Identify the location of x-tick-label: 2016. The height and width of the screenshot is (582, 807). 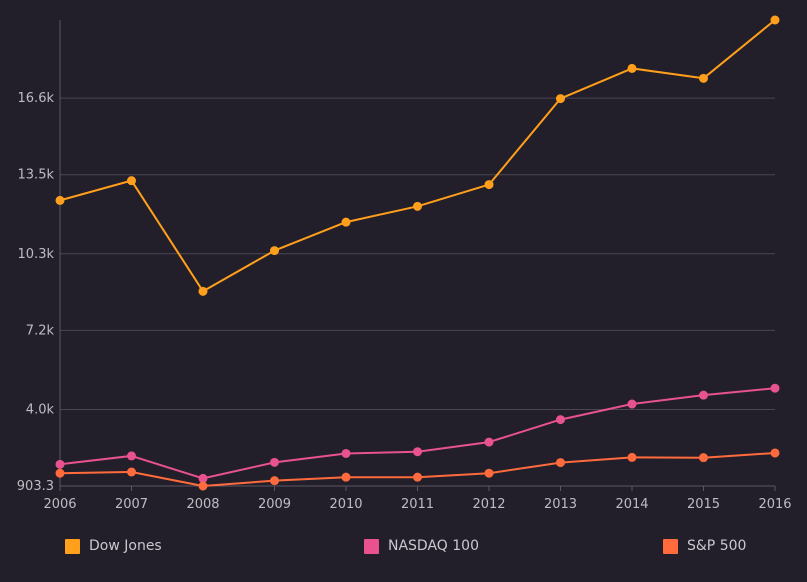
(774, 504).